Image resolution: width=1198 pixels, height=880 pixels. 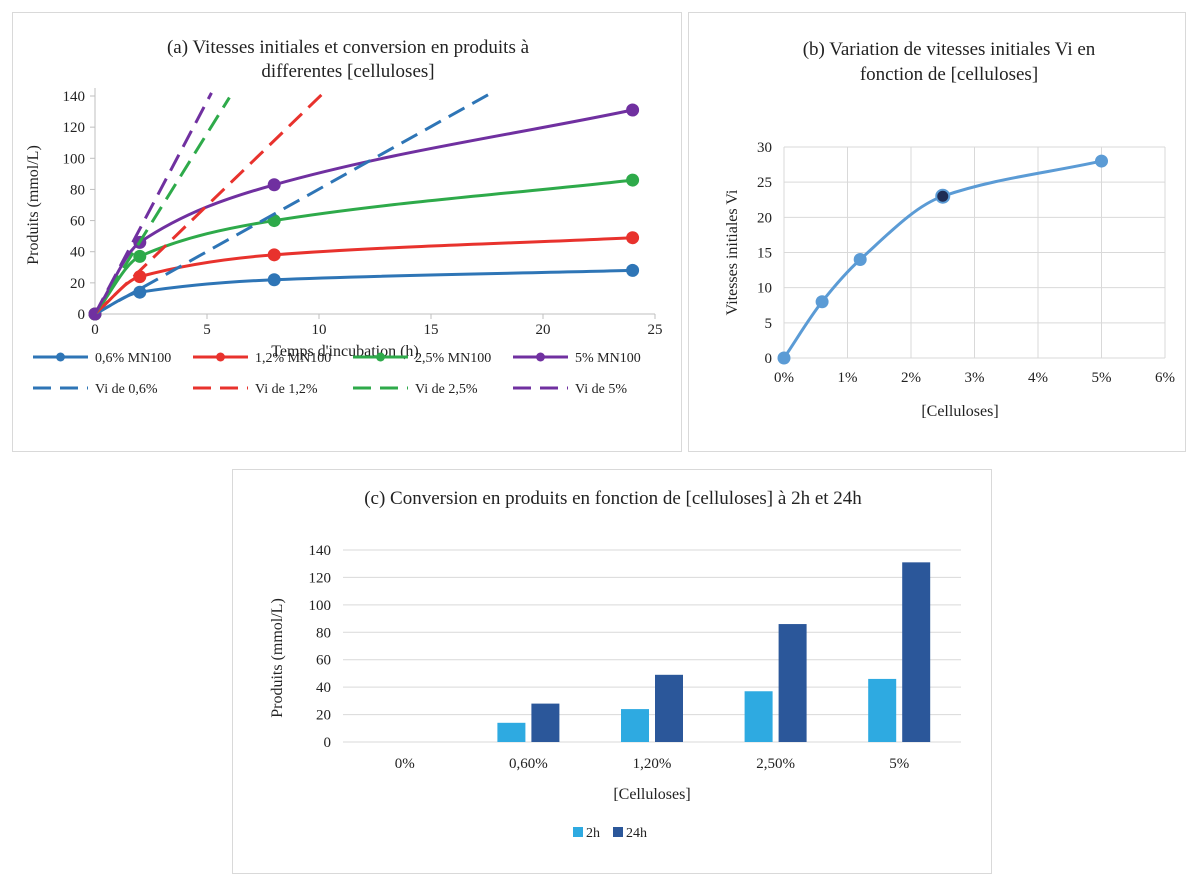 What do you see at coordinates (319, 330) in the screenshot?
I see `x-tick-label: 10` at bounding box center [319, 330].